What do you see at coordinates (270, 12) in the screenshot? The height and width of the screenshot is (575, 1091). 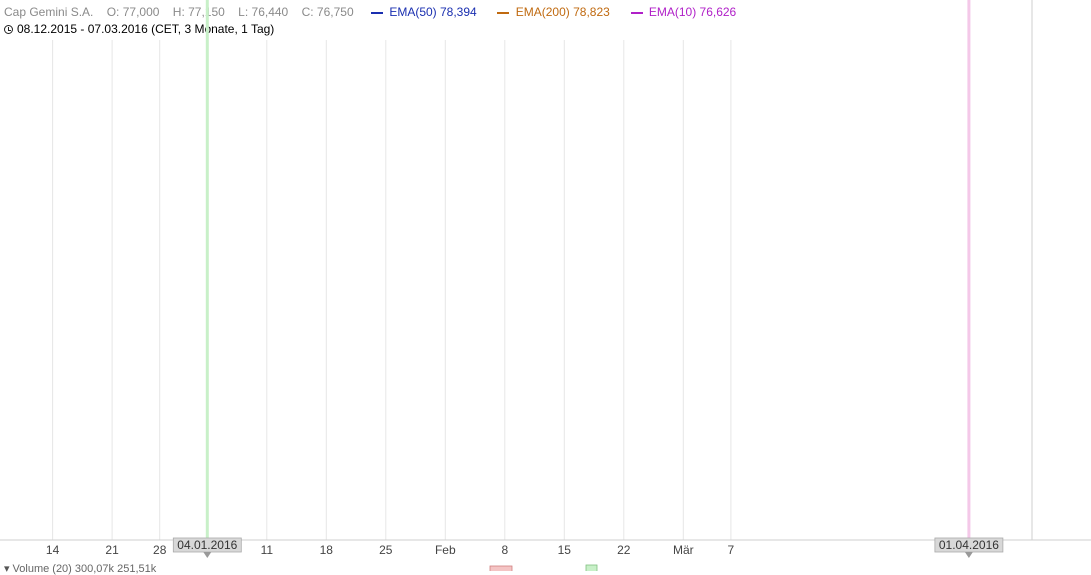 I see `low-value: 76,440` at bounding box center [270, 12].